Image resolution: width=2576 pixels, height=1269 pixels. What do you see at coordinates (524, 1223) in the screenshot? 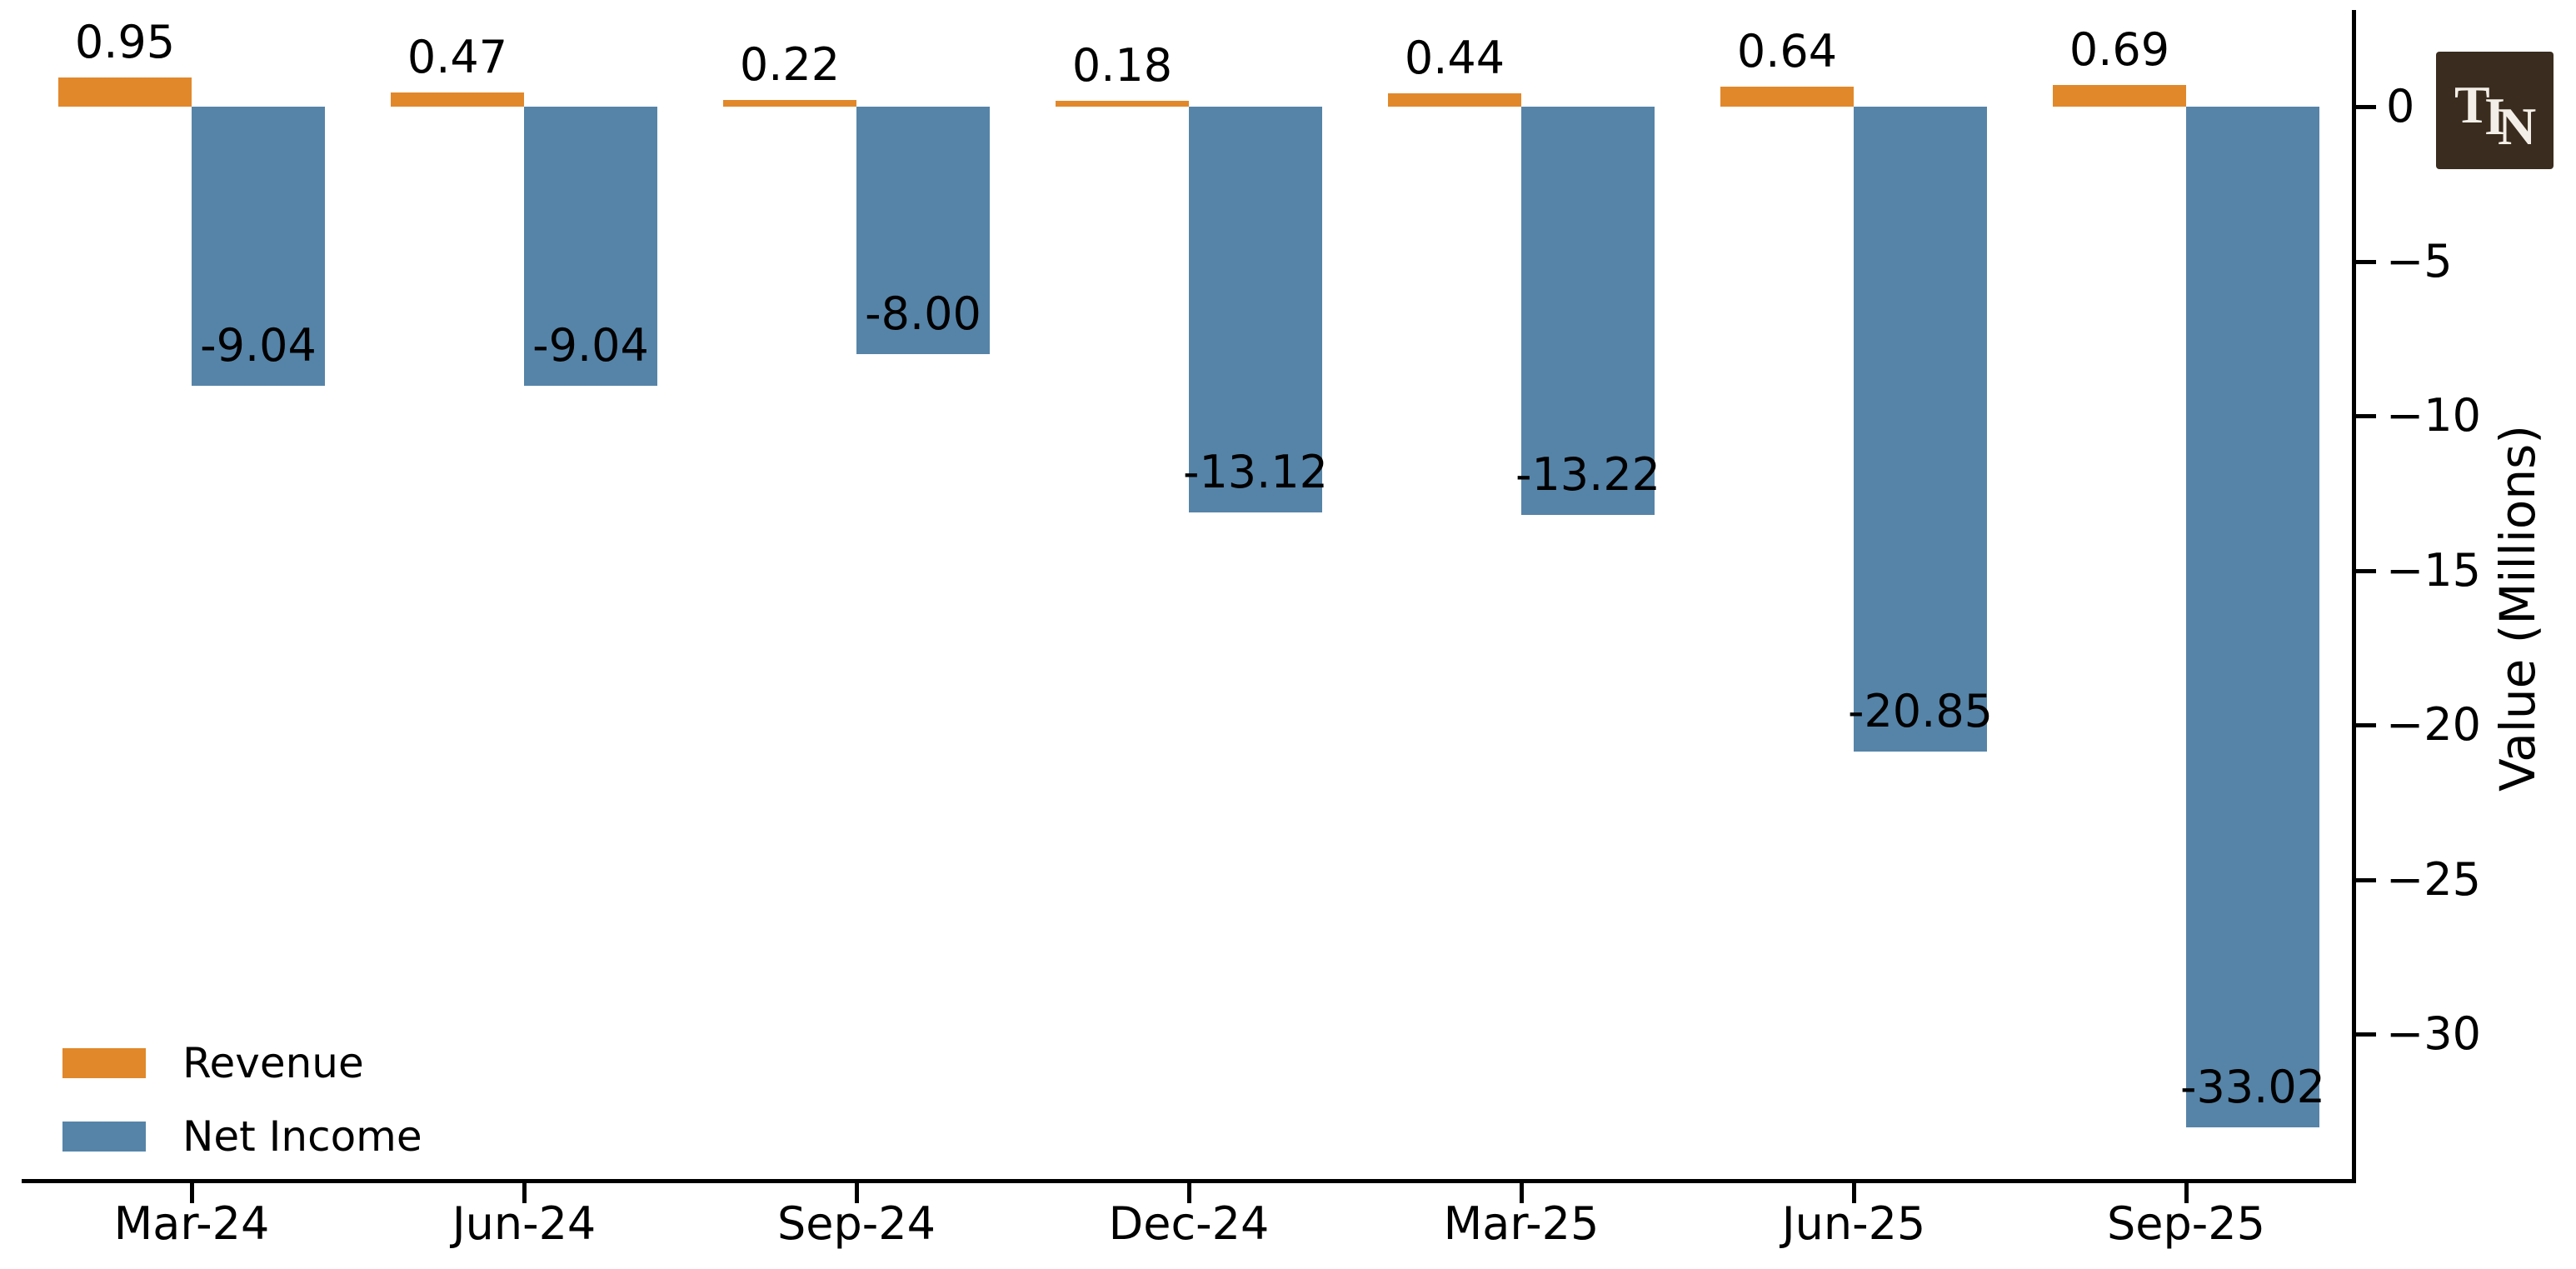
I see `x-tick-label: Jun-24` at bounding box center [524, 1223].